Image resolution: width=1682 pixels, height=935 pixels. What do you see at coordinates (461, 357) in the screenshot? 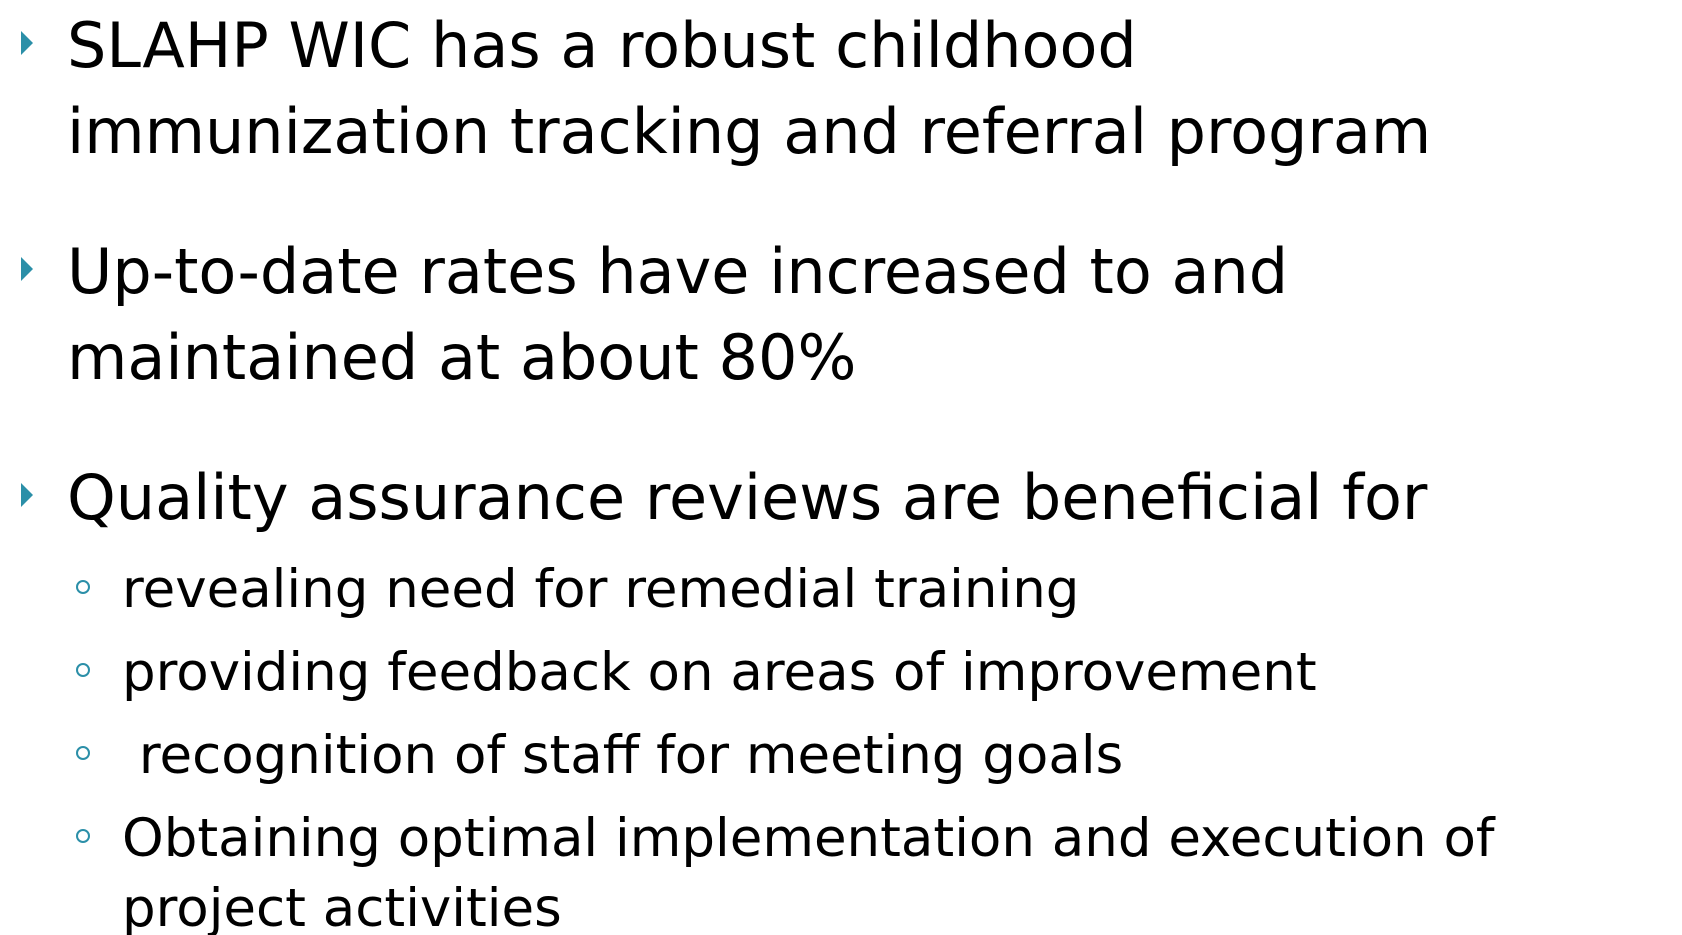
I see `bullet-text: maintained at about 80%` at bounding box center [461, 357].